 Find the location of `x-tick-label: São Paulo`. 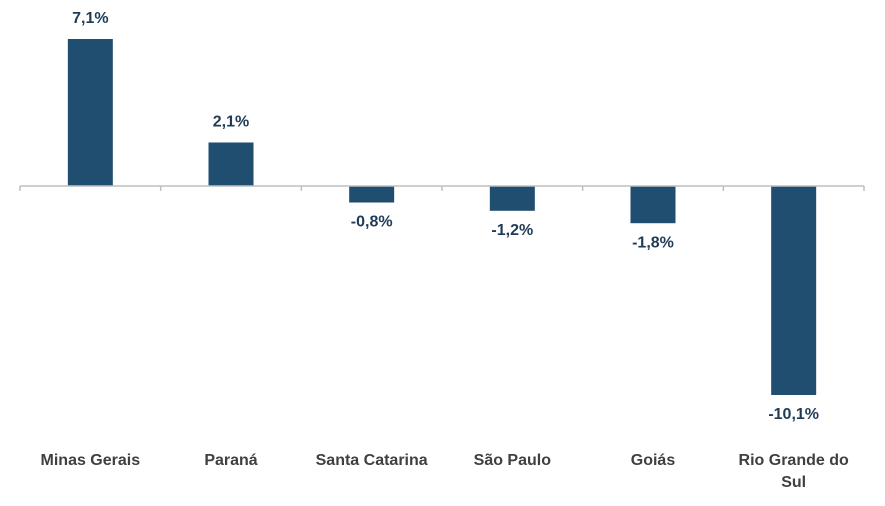

x-tick-label: São Paulo is located at coordinates (512, 460).